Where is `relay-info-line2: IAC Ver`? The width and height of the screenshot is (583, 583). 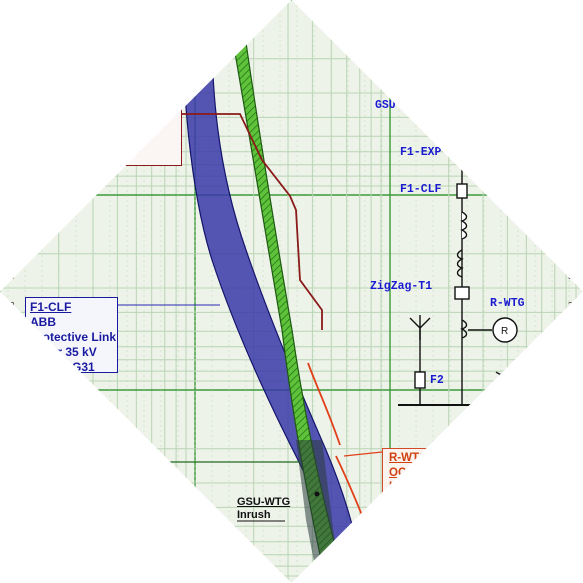
relay-info-line2: IAC Ver is located at coordinates (409, 487).